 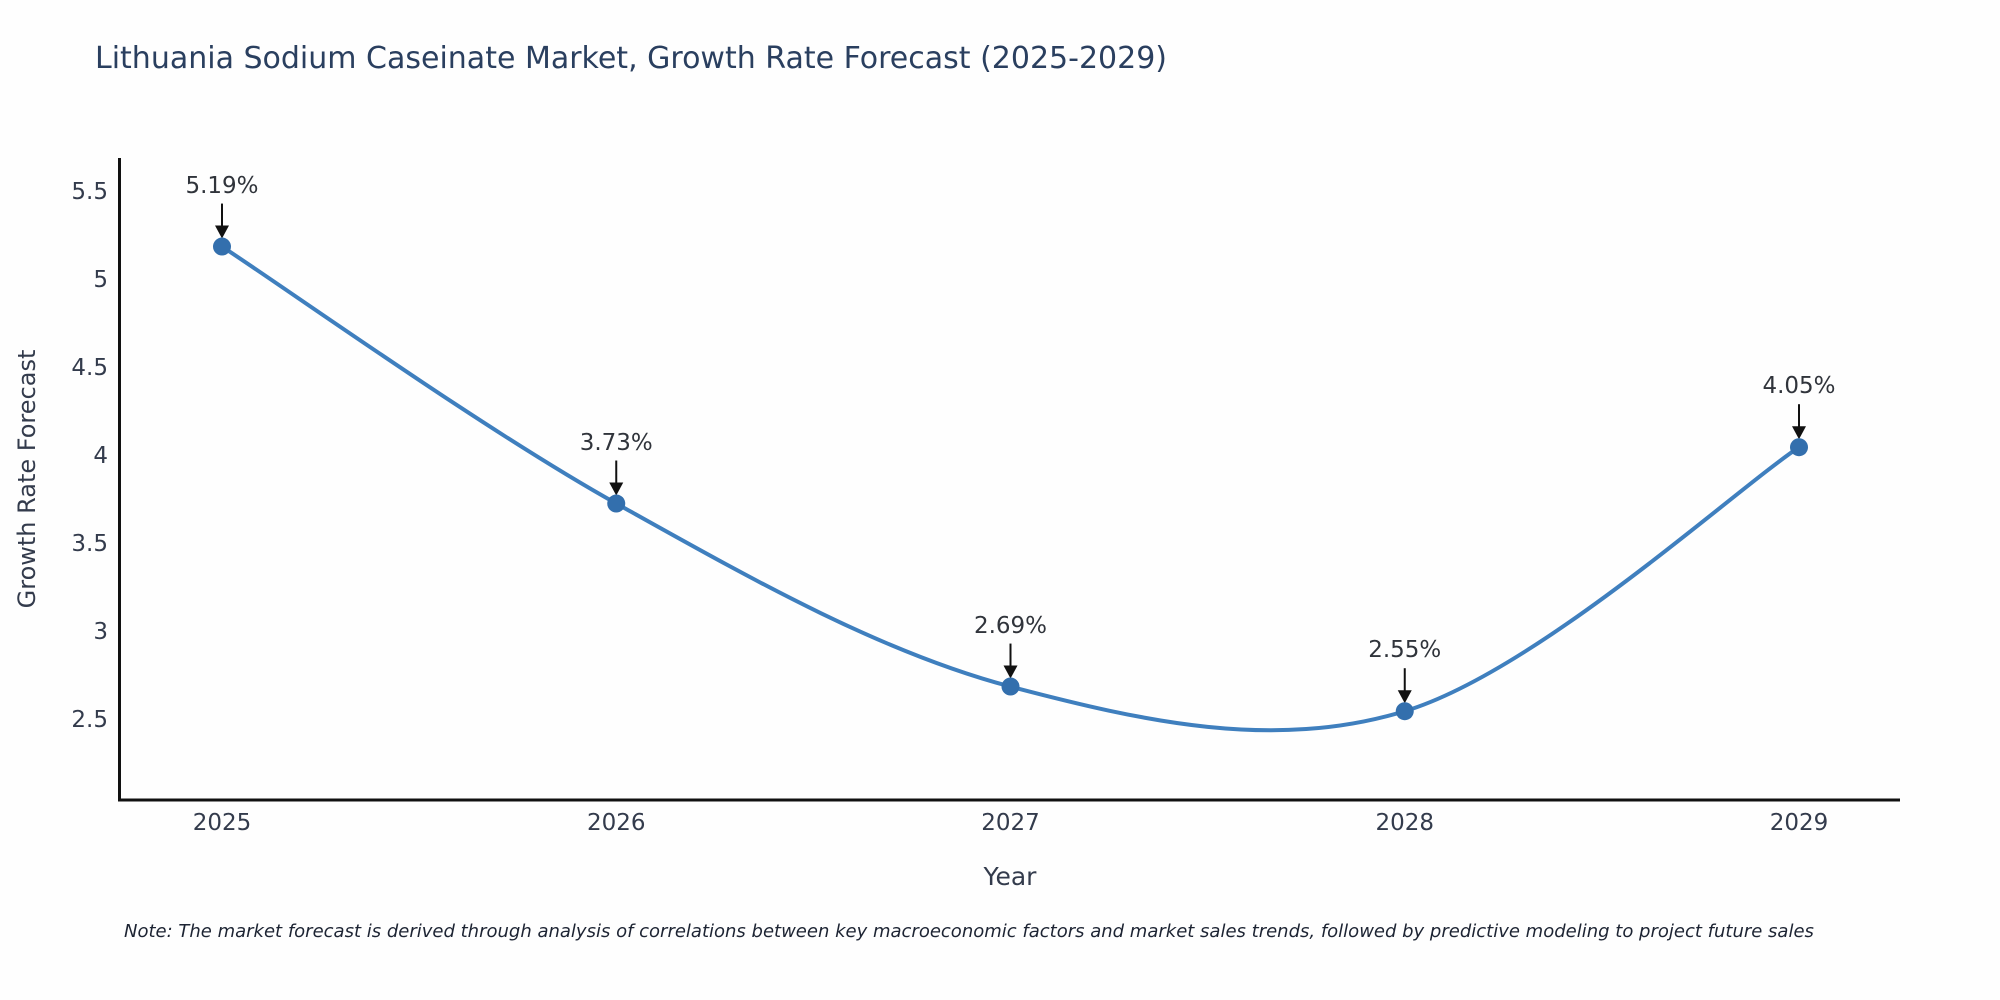 I want to click on data-point-label: 2.69%, so click(x=1010, y=625).